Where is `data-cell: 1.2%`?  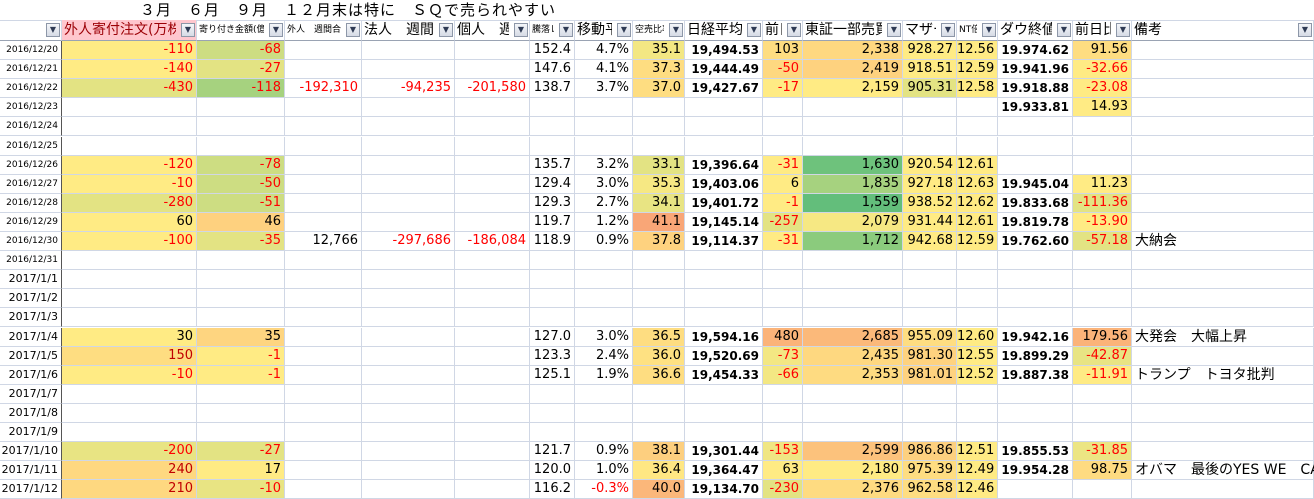 data-cell: 1.2% is located at coordinates (604, 222).